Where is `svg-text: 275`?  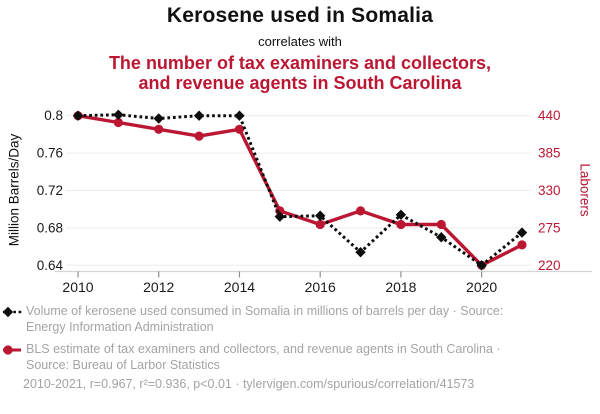
svg-text: 275 is located at coordinates (549, 227).